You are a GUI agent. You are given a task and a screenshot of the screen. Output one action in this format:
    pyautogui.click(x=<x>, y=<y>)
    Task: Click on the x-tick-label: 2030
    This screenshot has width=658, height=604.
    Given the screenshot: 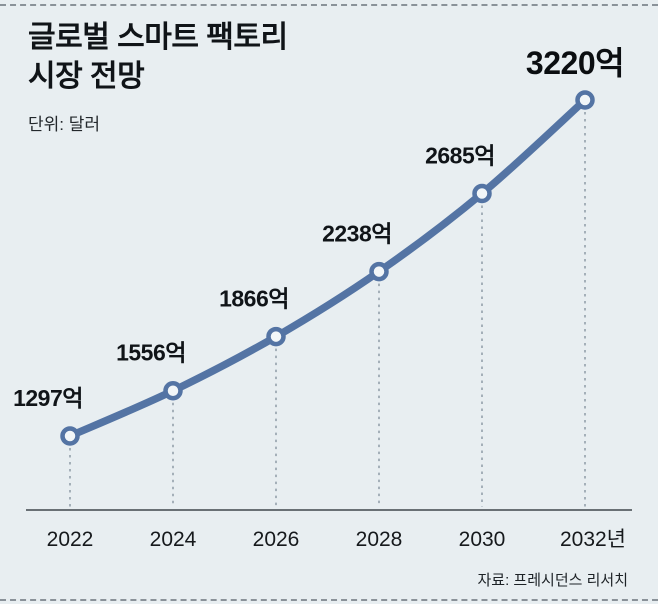 What is the action you would take?
    pyautogui.click(x=482, y=539)
    